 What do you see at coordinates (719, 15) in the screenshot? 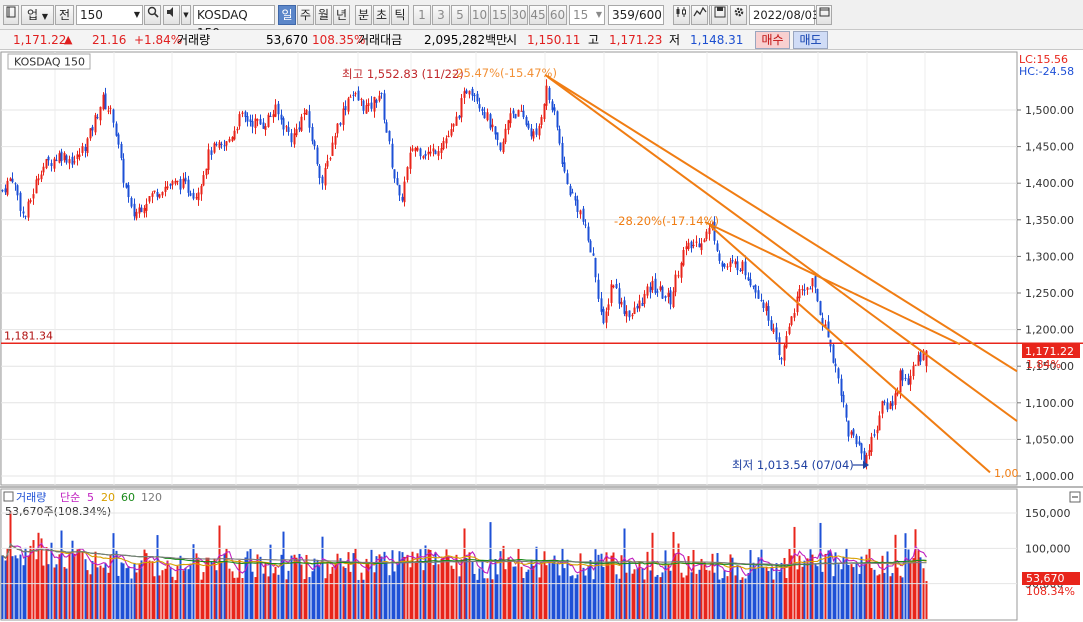
I see `save-icon` at bounding box center [719, 15].